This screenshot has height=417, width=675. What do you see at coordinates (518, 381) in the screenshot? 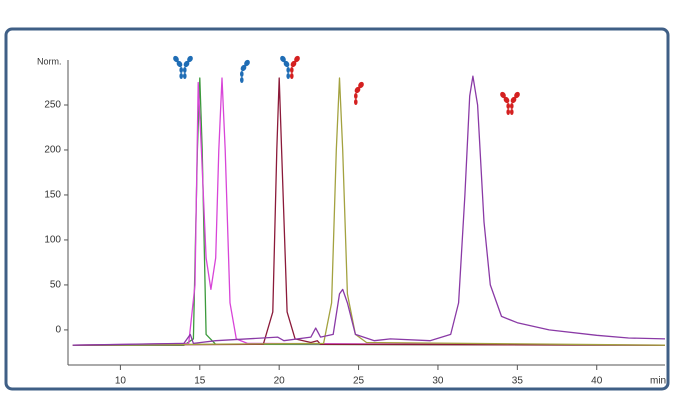
I see `x-tick-label: 35` at bounding box center [518, 381].